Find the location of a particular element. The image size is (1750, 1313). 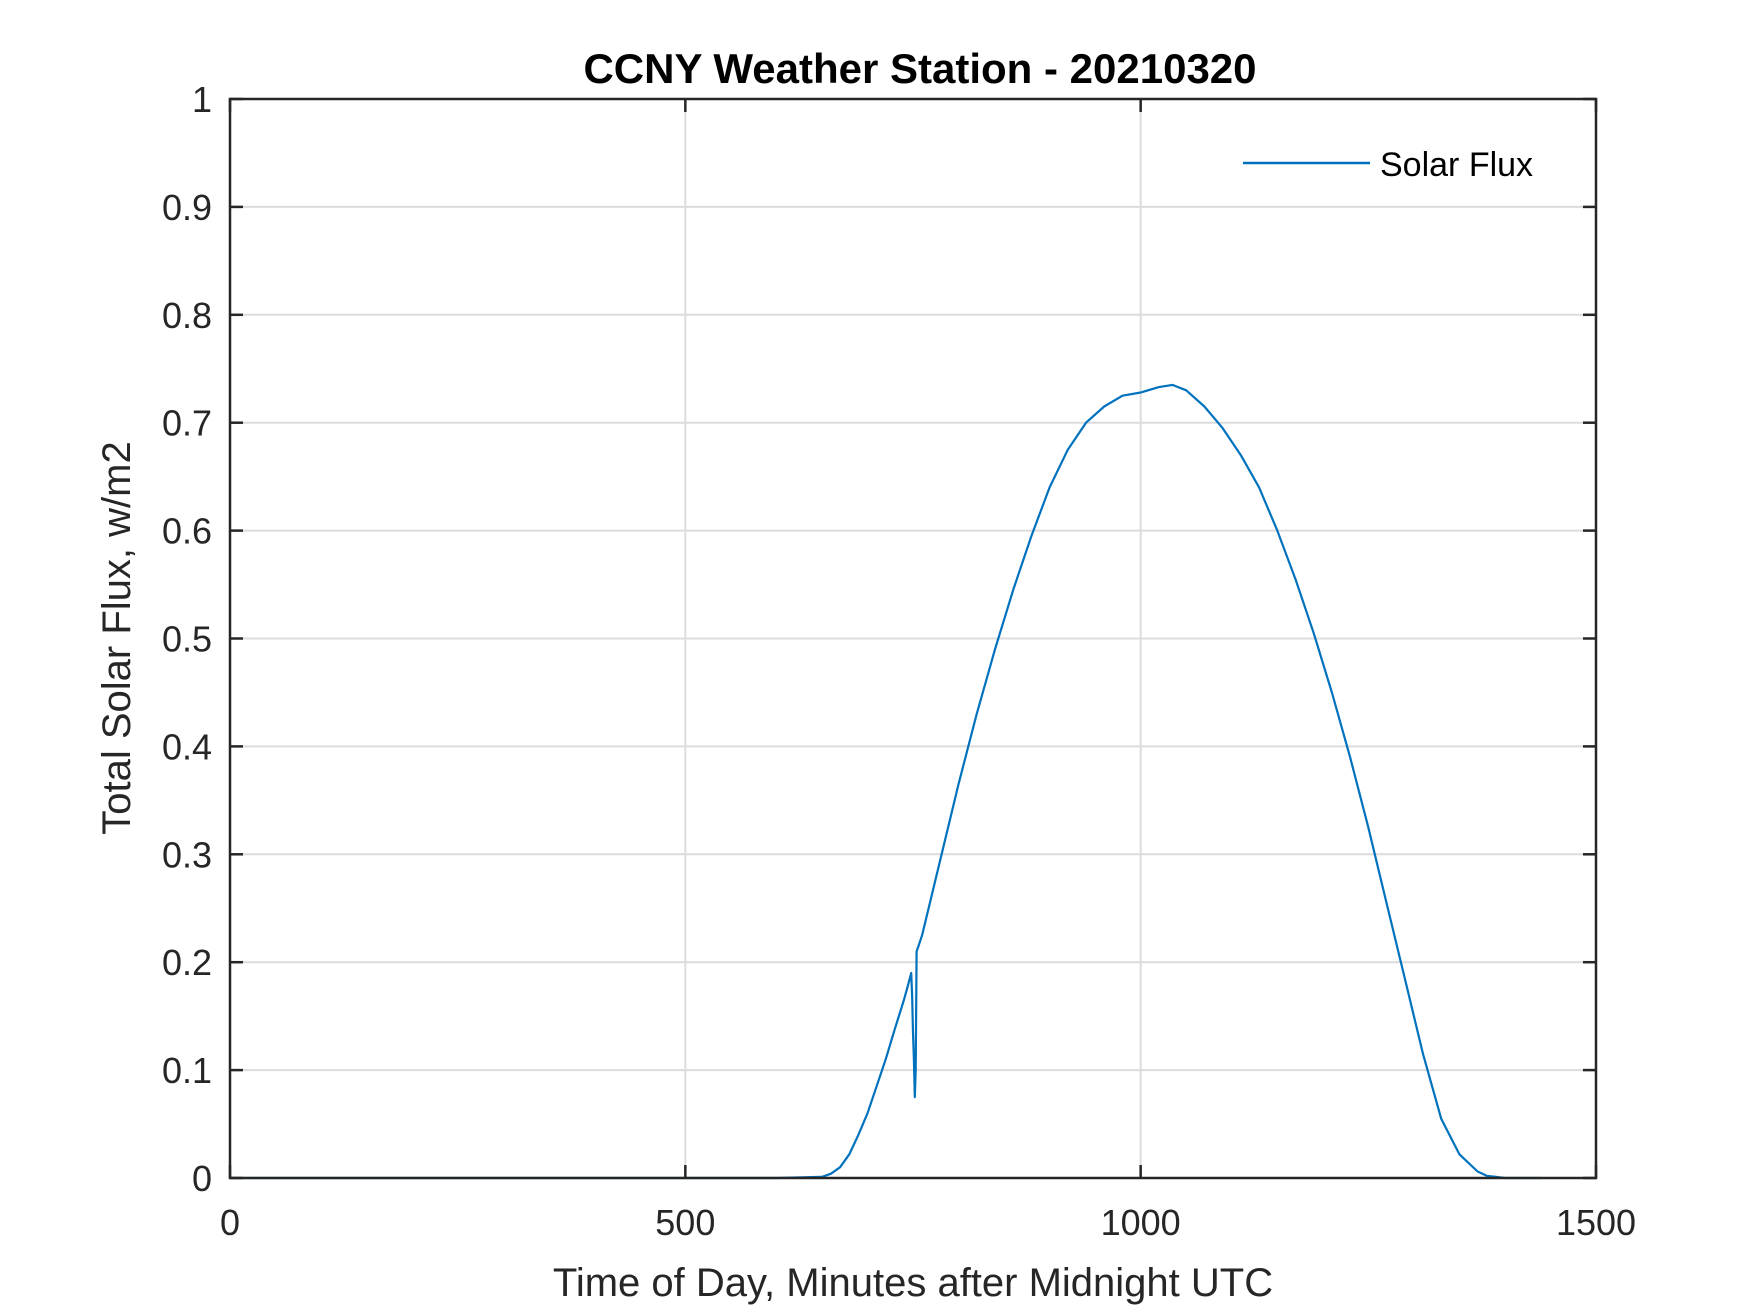

legend-label-solar-flux: Solar Flux is located at coordinates (1456, 165).